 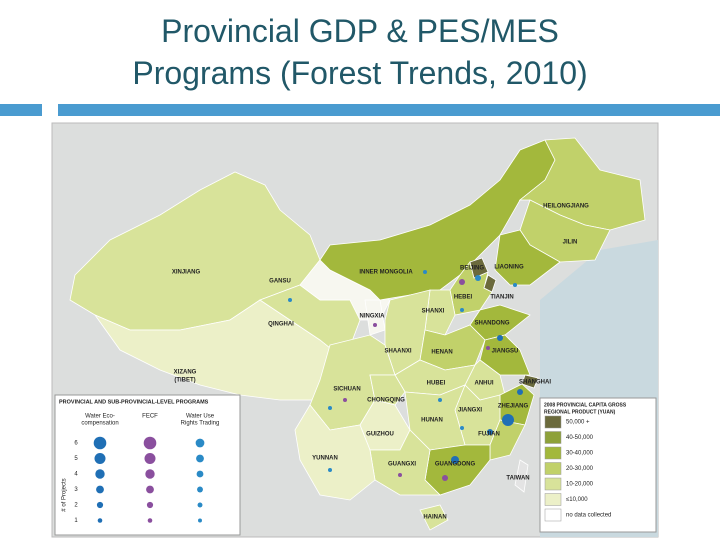 What do you see at coordinates (501, 298) in the screenshot?
I see `province-label: TIANJIN` at bounding box center [501, 298].